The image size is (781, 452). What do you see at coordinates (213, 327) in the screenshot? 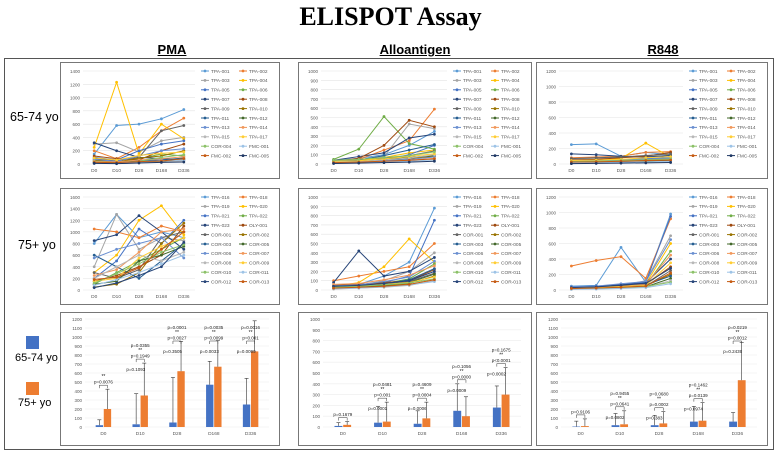
I see `p-value-label: p=0.0035` at bounding box center [213, 327].